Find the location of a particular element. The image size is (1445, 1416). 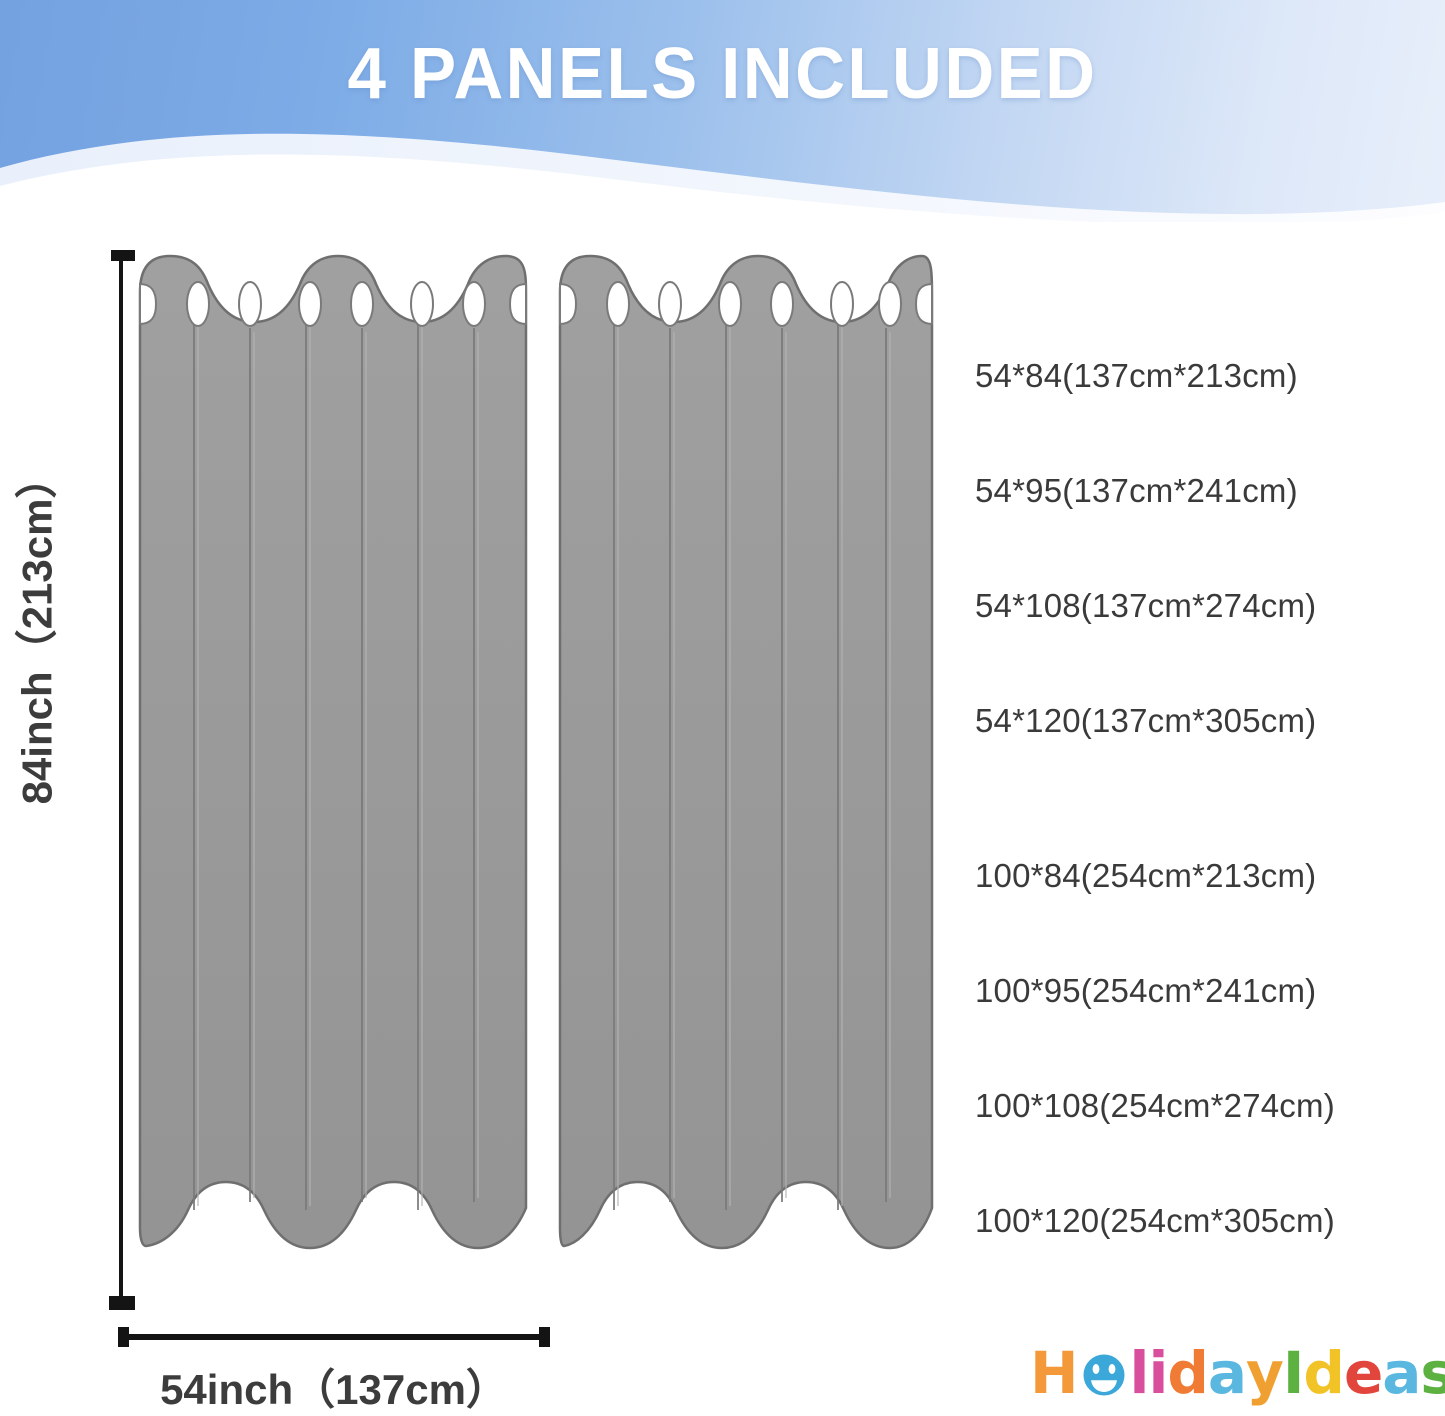

logo-letter: l is located at coordinates (1139, 1373).